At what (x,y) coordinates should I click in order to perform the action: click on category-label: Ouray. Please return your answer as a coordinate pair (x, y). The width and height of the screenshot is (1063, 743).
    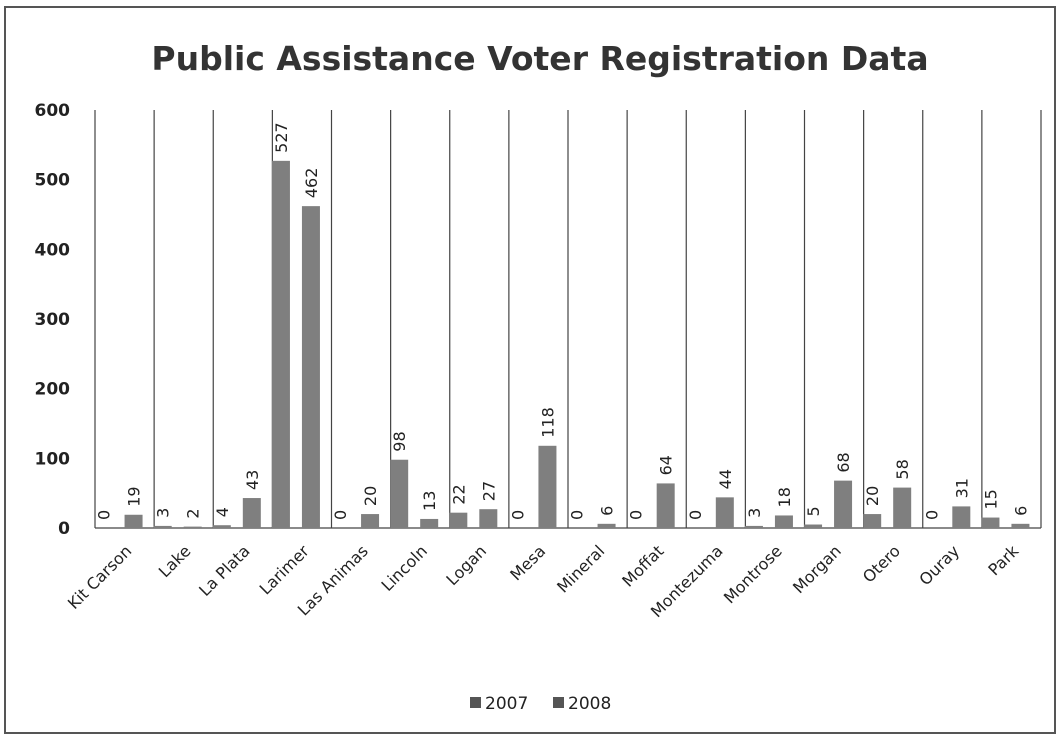
    Looking at the image, I should click on (939, 565).